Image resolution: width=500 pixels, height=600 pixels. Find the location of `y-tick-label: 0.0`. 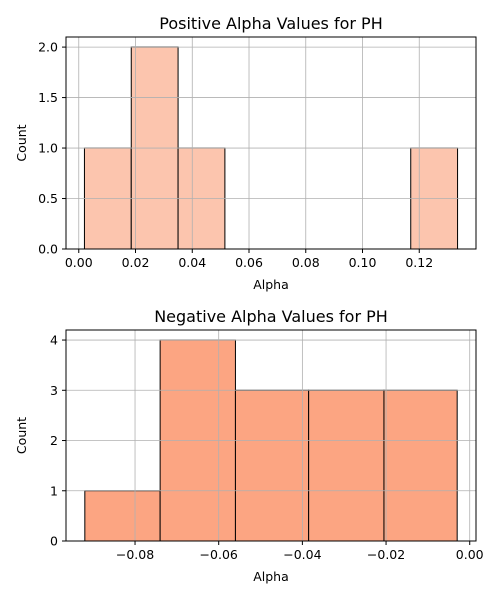

y-tick-label: 0.0 is located at coordinates (48, 249).